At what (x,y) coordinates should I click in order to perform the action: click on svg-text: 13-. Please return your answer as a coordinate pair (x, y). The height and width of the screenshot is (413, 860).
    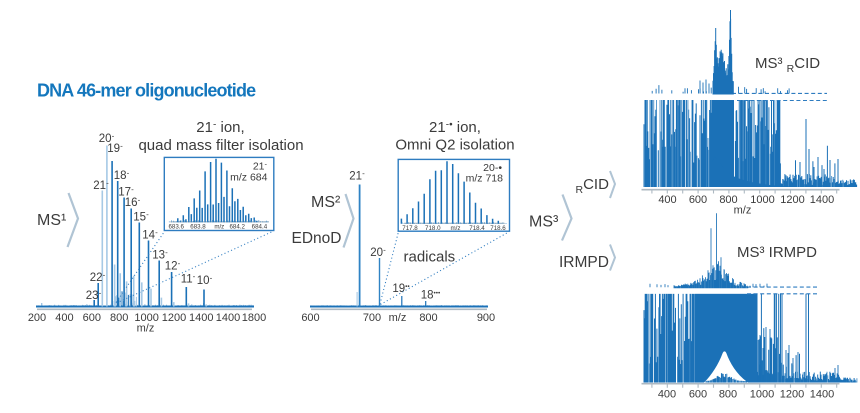
    Looking at the image, I should click on (160, 254).